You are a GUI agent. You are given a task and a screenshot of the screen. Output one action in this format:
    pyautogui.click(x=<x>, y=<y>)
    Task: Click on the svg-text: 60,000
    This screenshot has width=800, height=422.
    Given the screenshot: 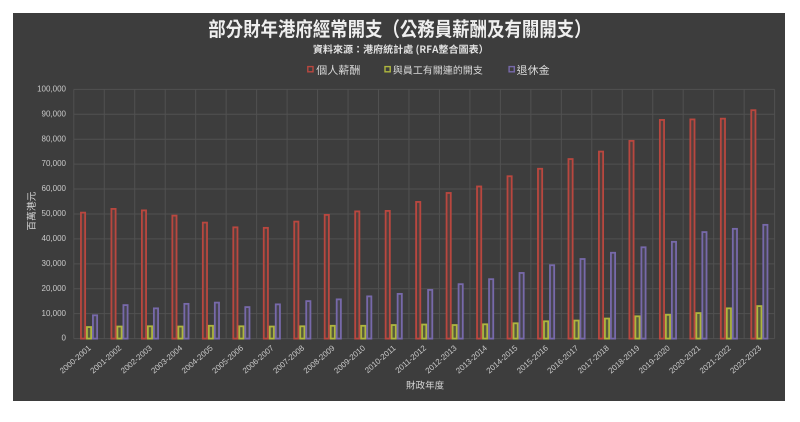 What is the action you would take?
    pyautogui.click(x=54, y=188)
    